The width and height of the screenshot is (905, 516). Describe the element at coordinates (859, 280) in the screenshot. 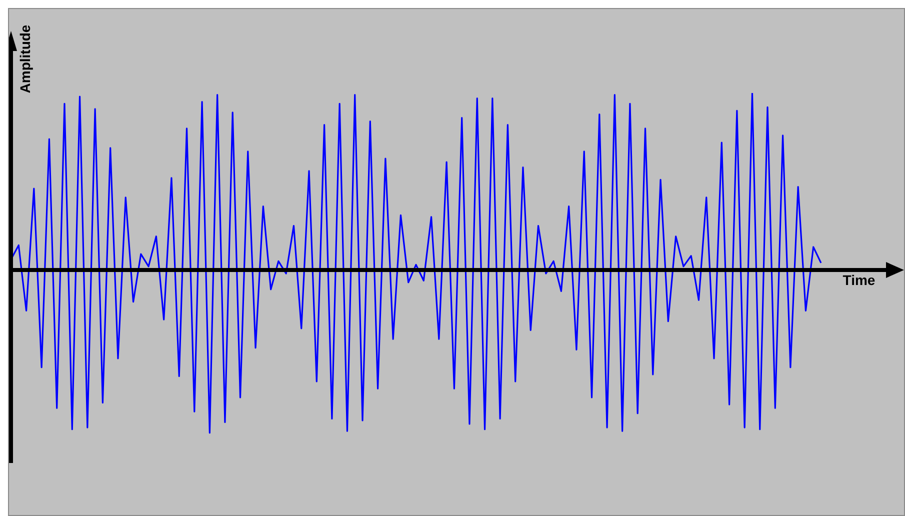

I see `x-axis-title: Time` at that location.